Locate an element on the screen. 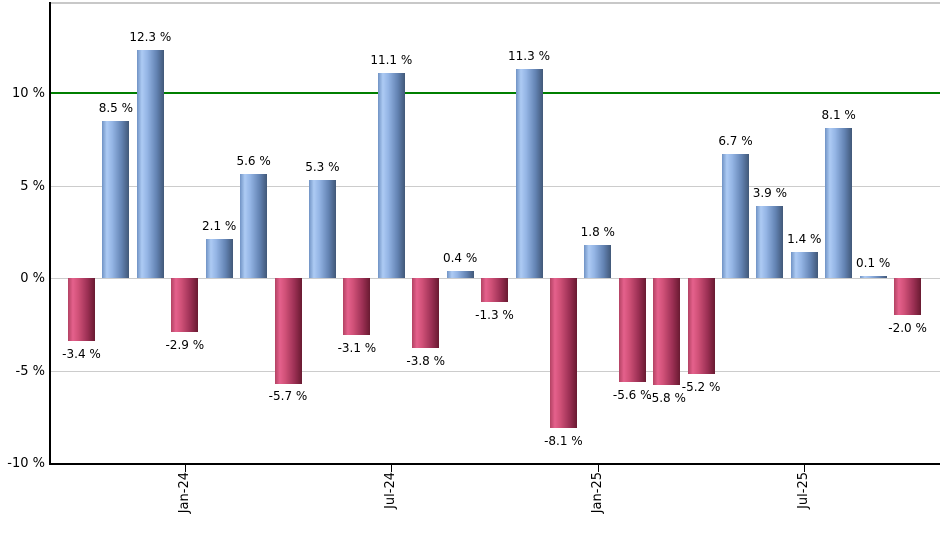 This screenshot has width=940, height=550. plot-top-border is located at coordinates (494, 3).